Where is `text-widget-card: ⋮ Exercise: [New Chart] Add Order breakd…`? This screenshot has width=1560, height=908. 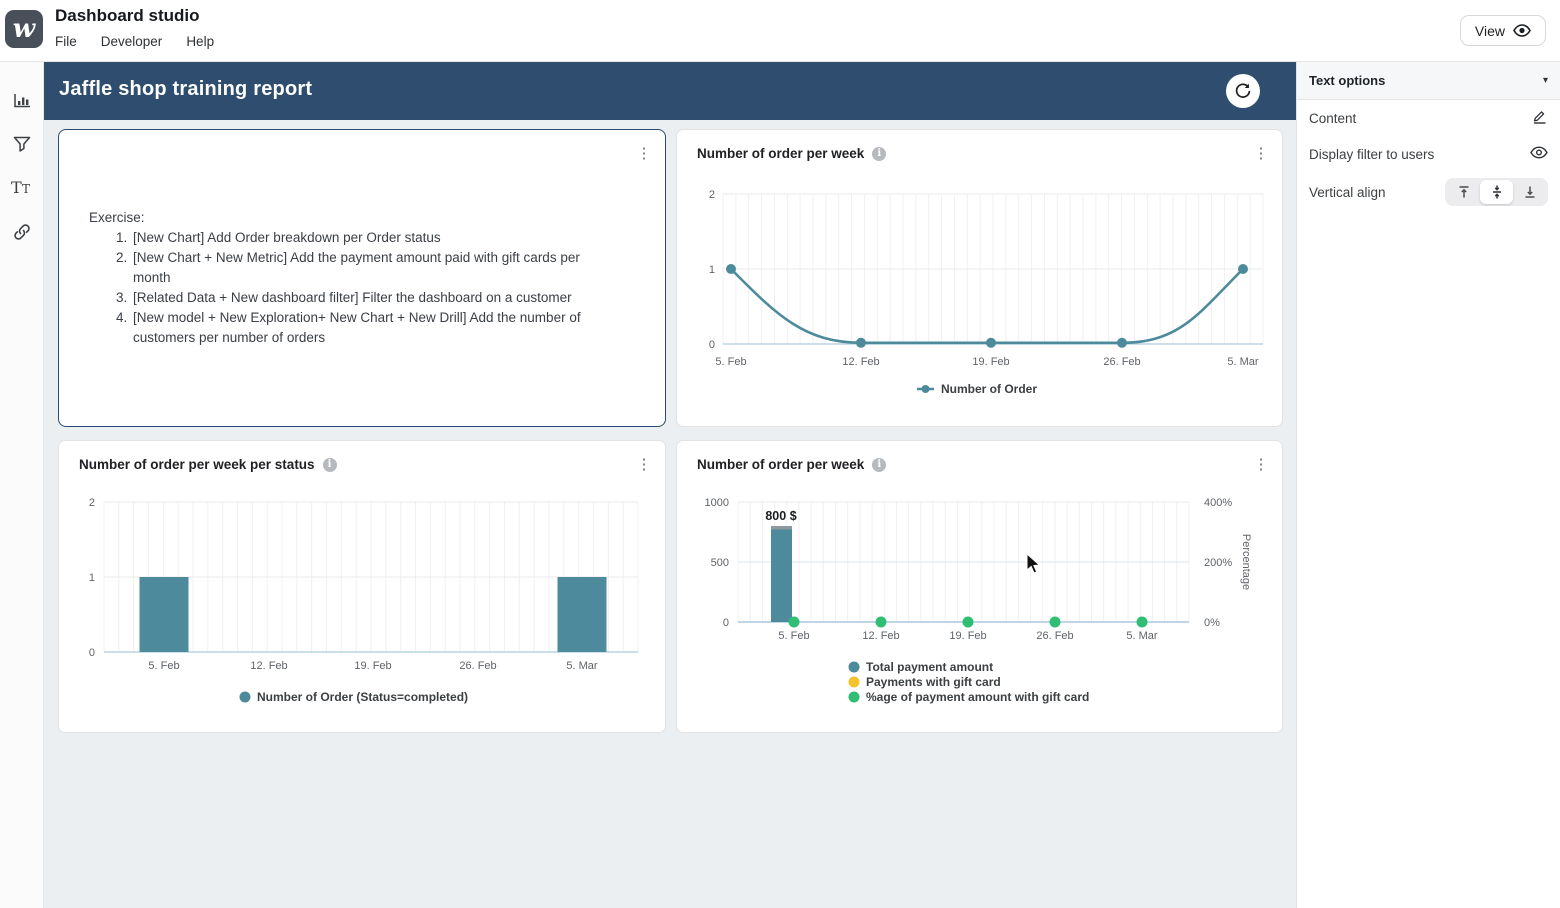
text-widget-card: ⋮ Exercise: [New Chart] Add Order breakd… is located at coordinates (362, 278).